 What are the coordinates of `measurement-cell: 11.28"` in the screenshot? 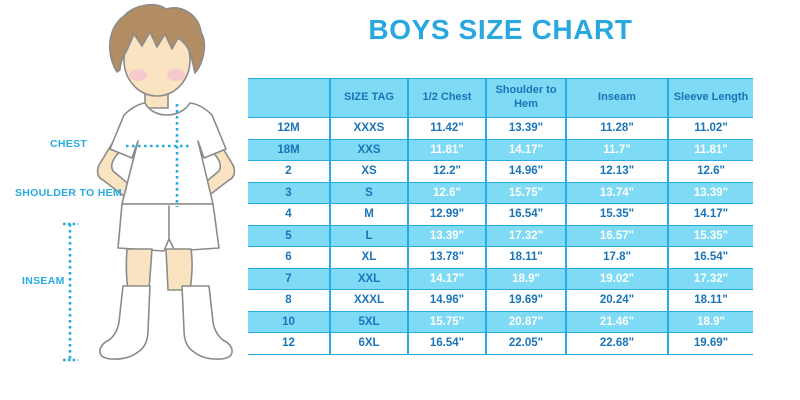 It's located at (617, 128).